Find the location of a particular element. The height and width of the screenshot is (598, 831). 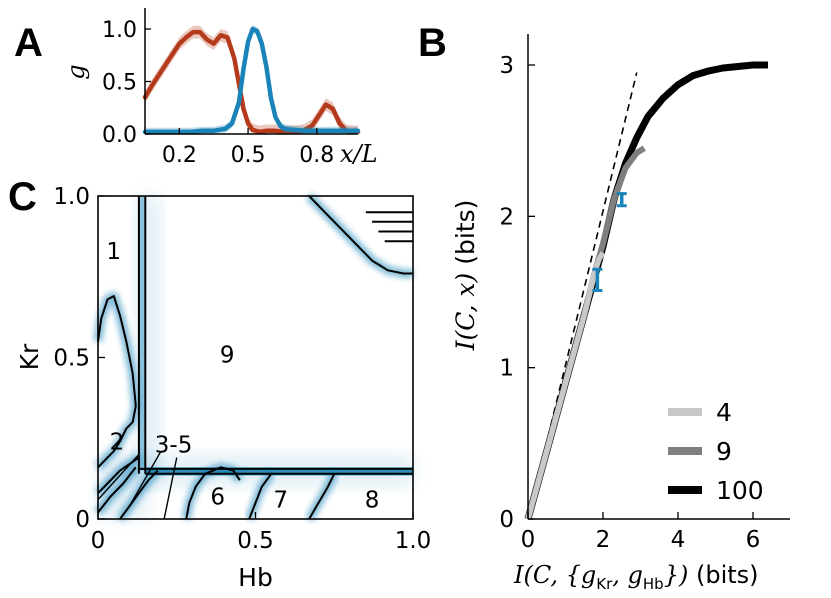

legend-label-100: 100 is located at coordinates (740, 490).